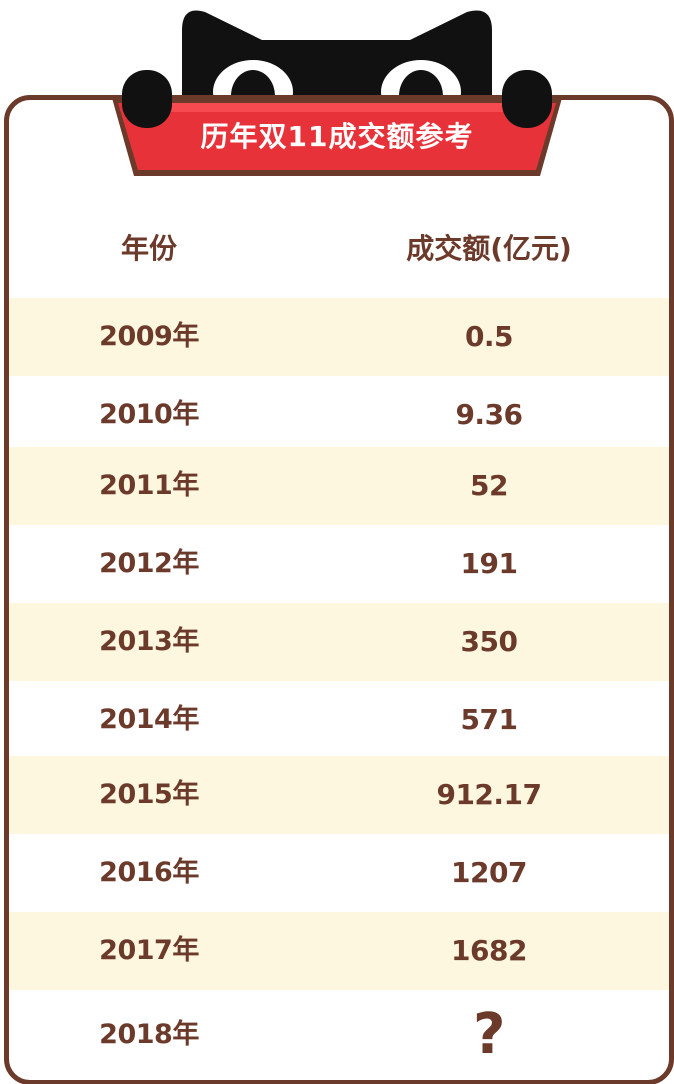 This screenshot has width=674, height=1084. What do you see at coordinates (149, 719) in the screenshot?
I see `year-cell: 2014年` at bounding box center [149, 719].